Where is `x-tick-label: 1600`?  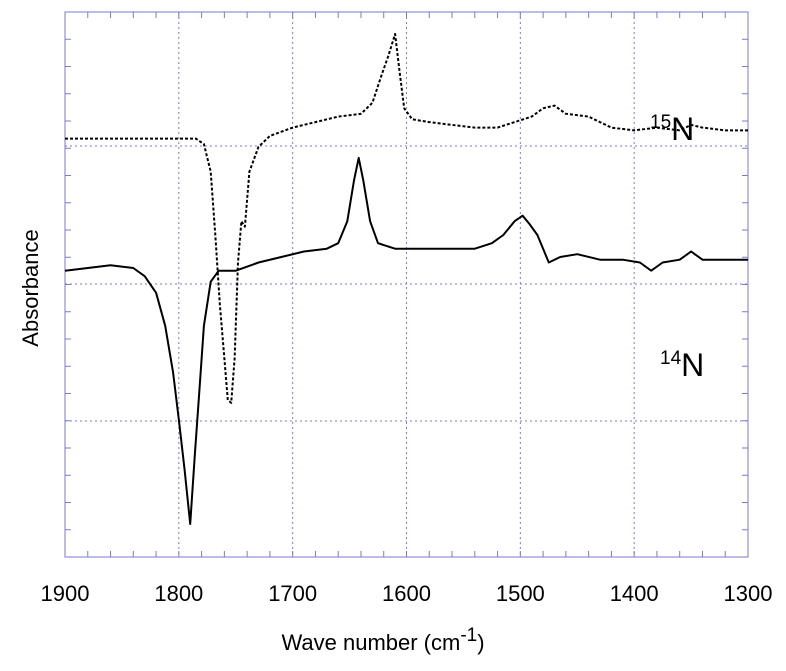
x-tick-label: 1600 is located at coordinates (406, 593).